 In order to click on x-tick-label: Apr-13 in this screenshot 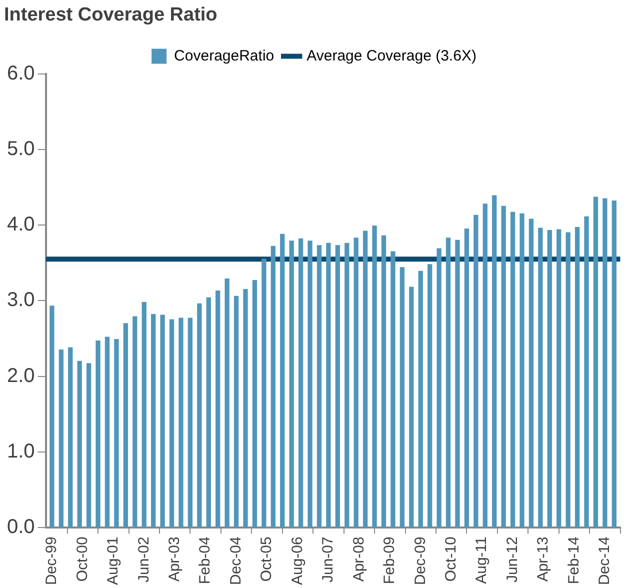, I will do `click(543, 559)`.